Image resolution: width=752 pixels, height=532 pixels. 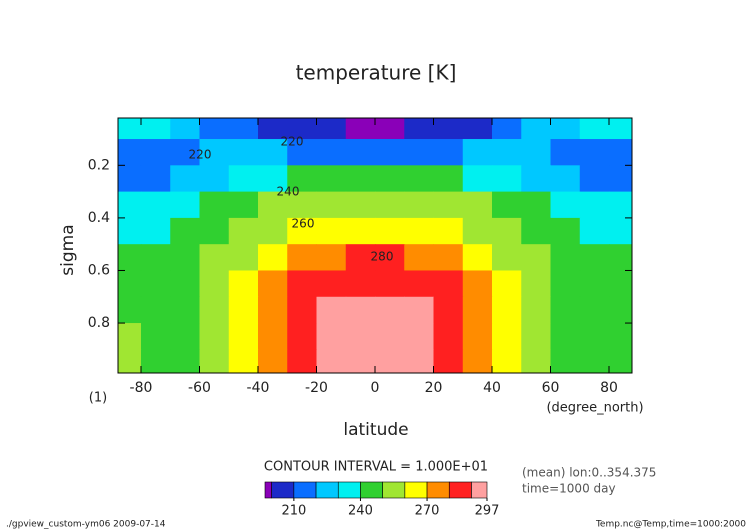 What do you see at coordinates (670, 525) in the screenshot?
I see `footer-right: Temp.nc@Temp,time=1000:2000` at bounding box center [670, 525].